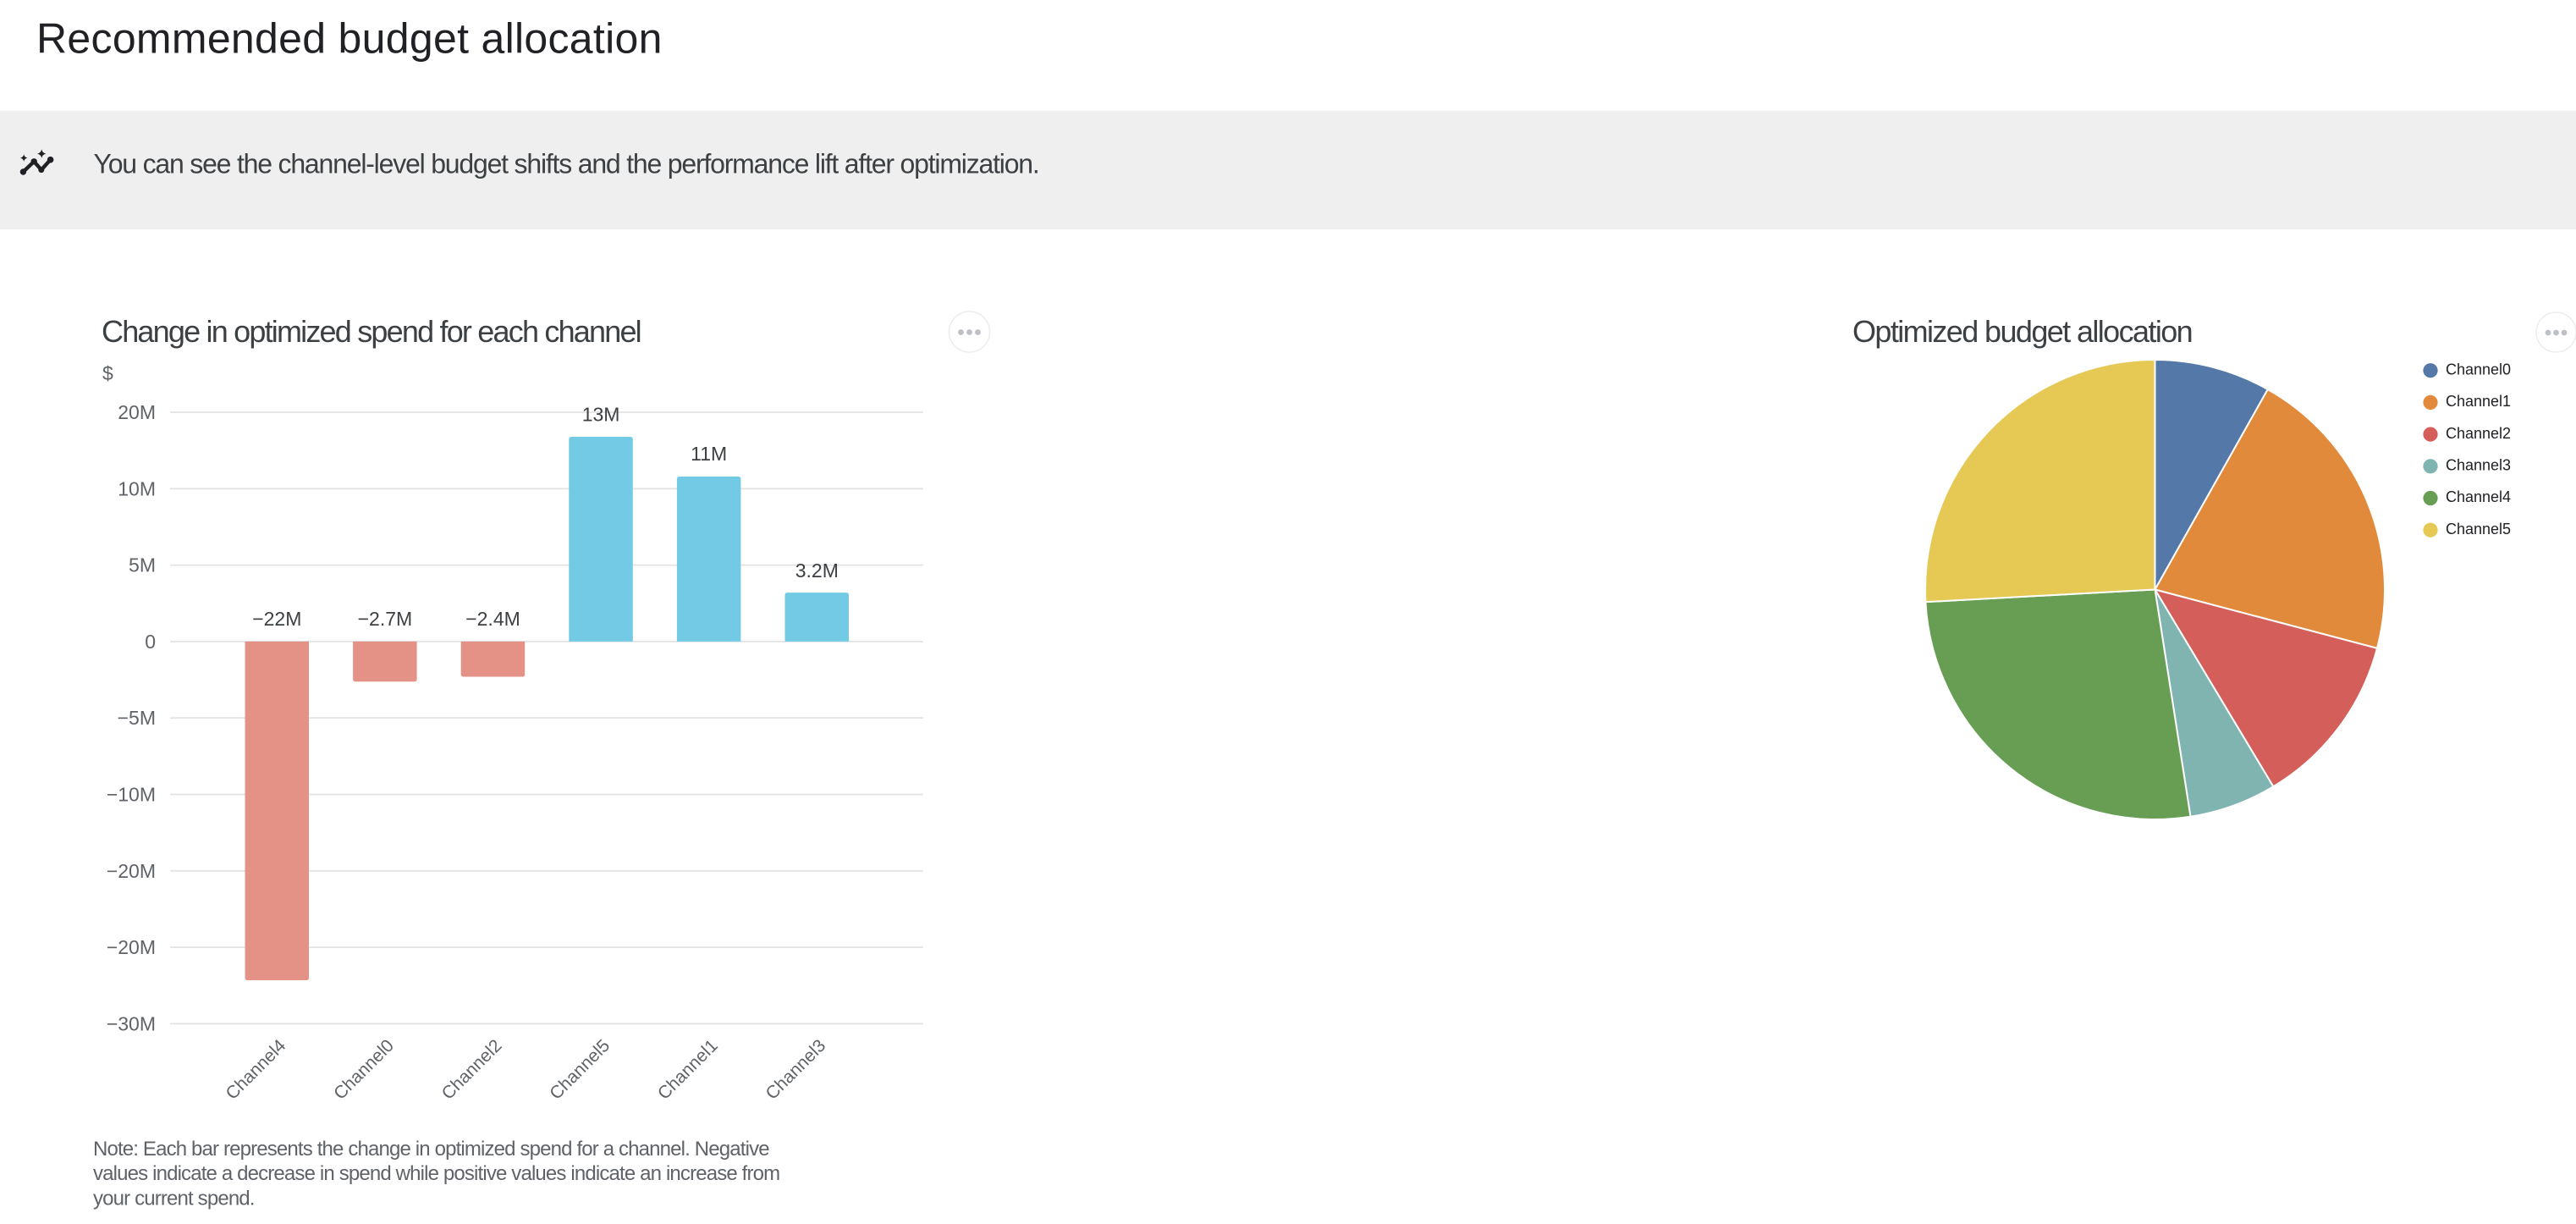 The width and height of the screenshot is (2576, 1224). What do you see at coordinates (174, 1199) in the screenshot?
I see `svg-text: your current spend.` at bounding box center [174, 1199].